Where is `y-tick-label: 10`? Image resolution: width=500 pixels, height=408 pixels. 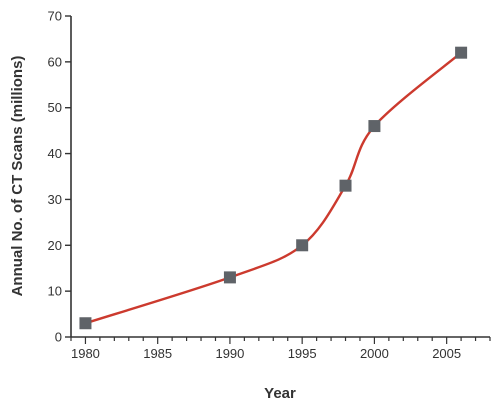 y-tick-label: 10 is located at coordinates (55, 291).